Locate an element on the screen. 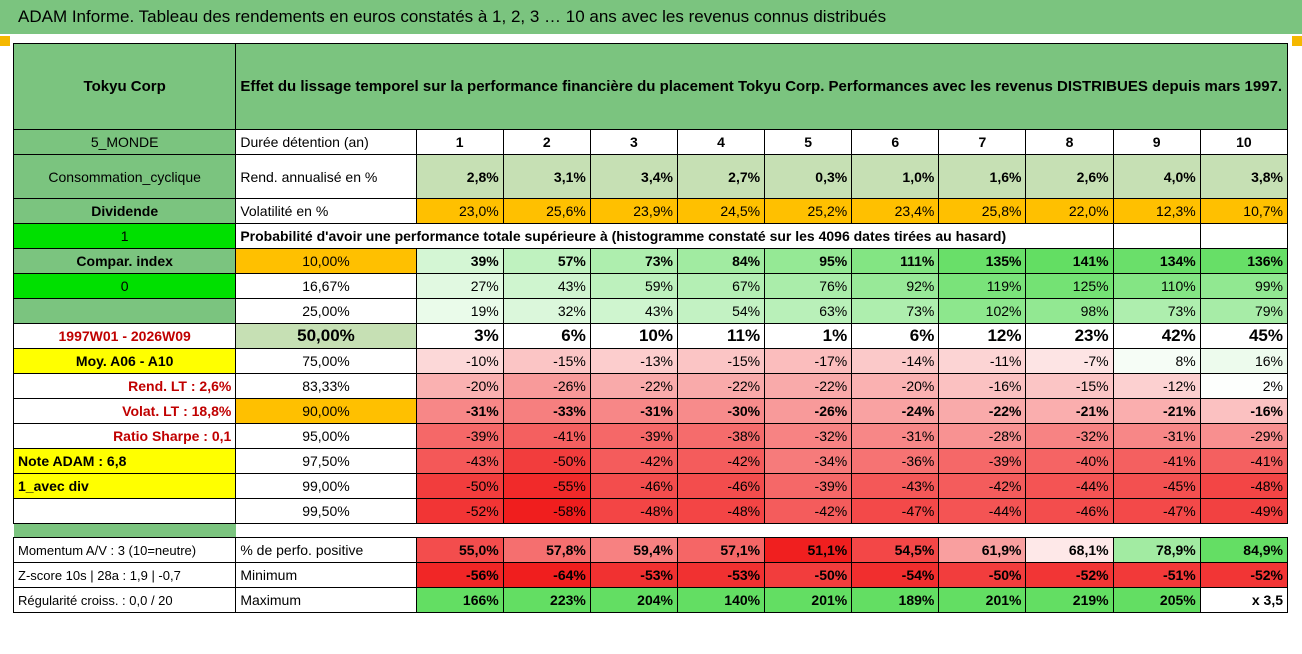 The image size is (1302, 654). quantile-value: -49% is located at coordinates (1244, 511).